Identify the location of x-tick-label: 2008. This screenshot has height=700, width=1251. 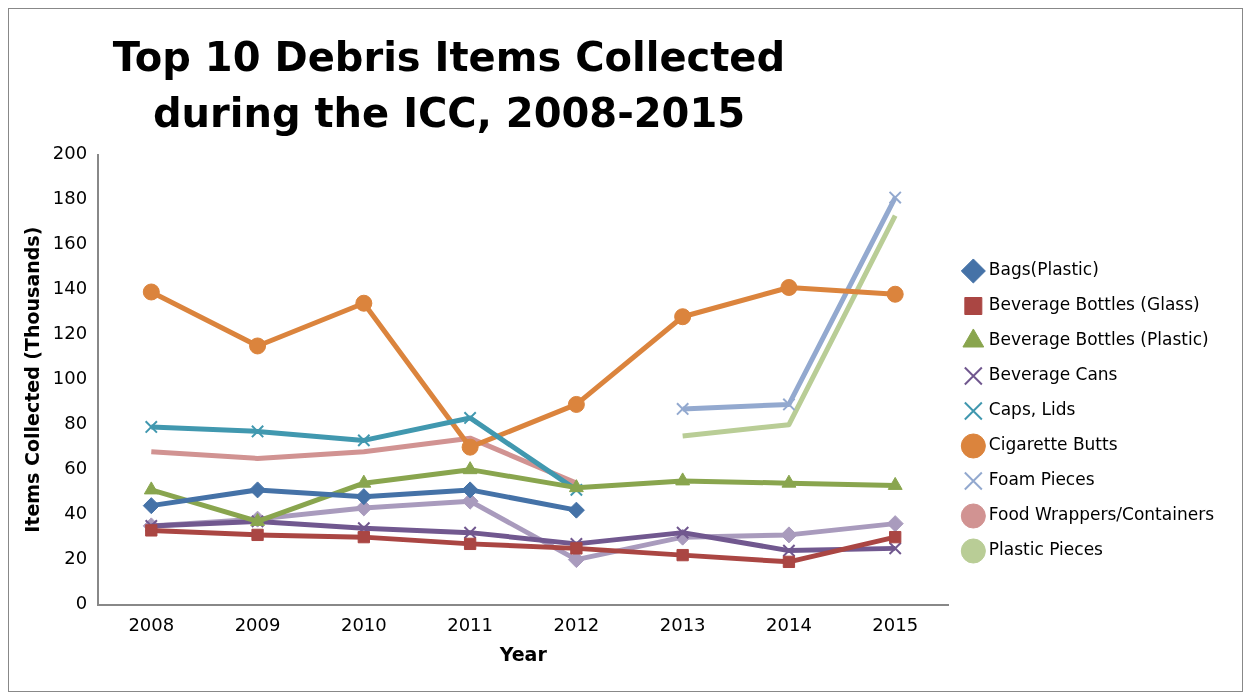
(151, 625).